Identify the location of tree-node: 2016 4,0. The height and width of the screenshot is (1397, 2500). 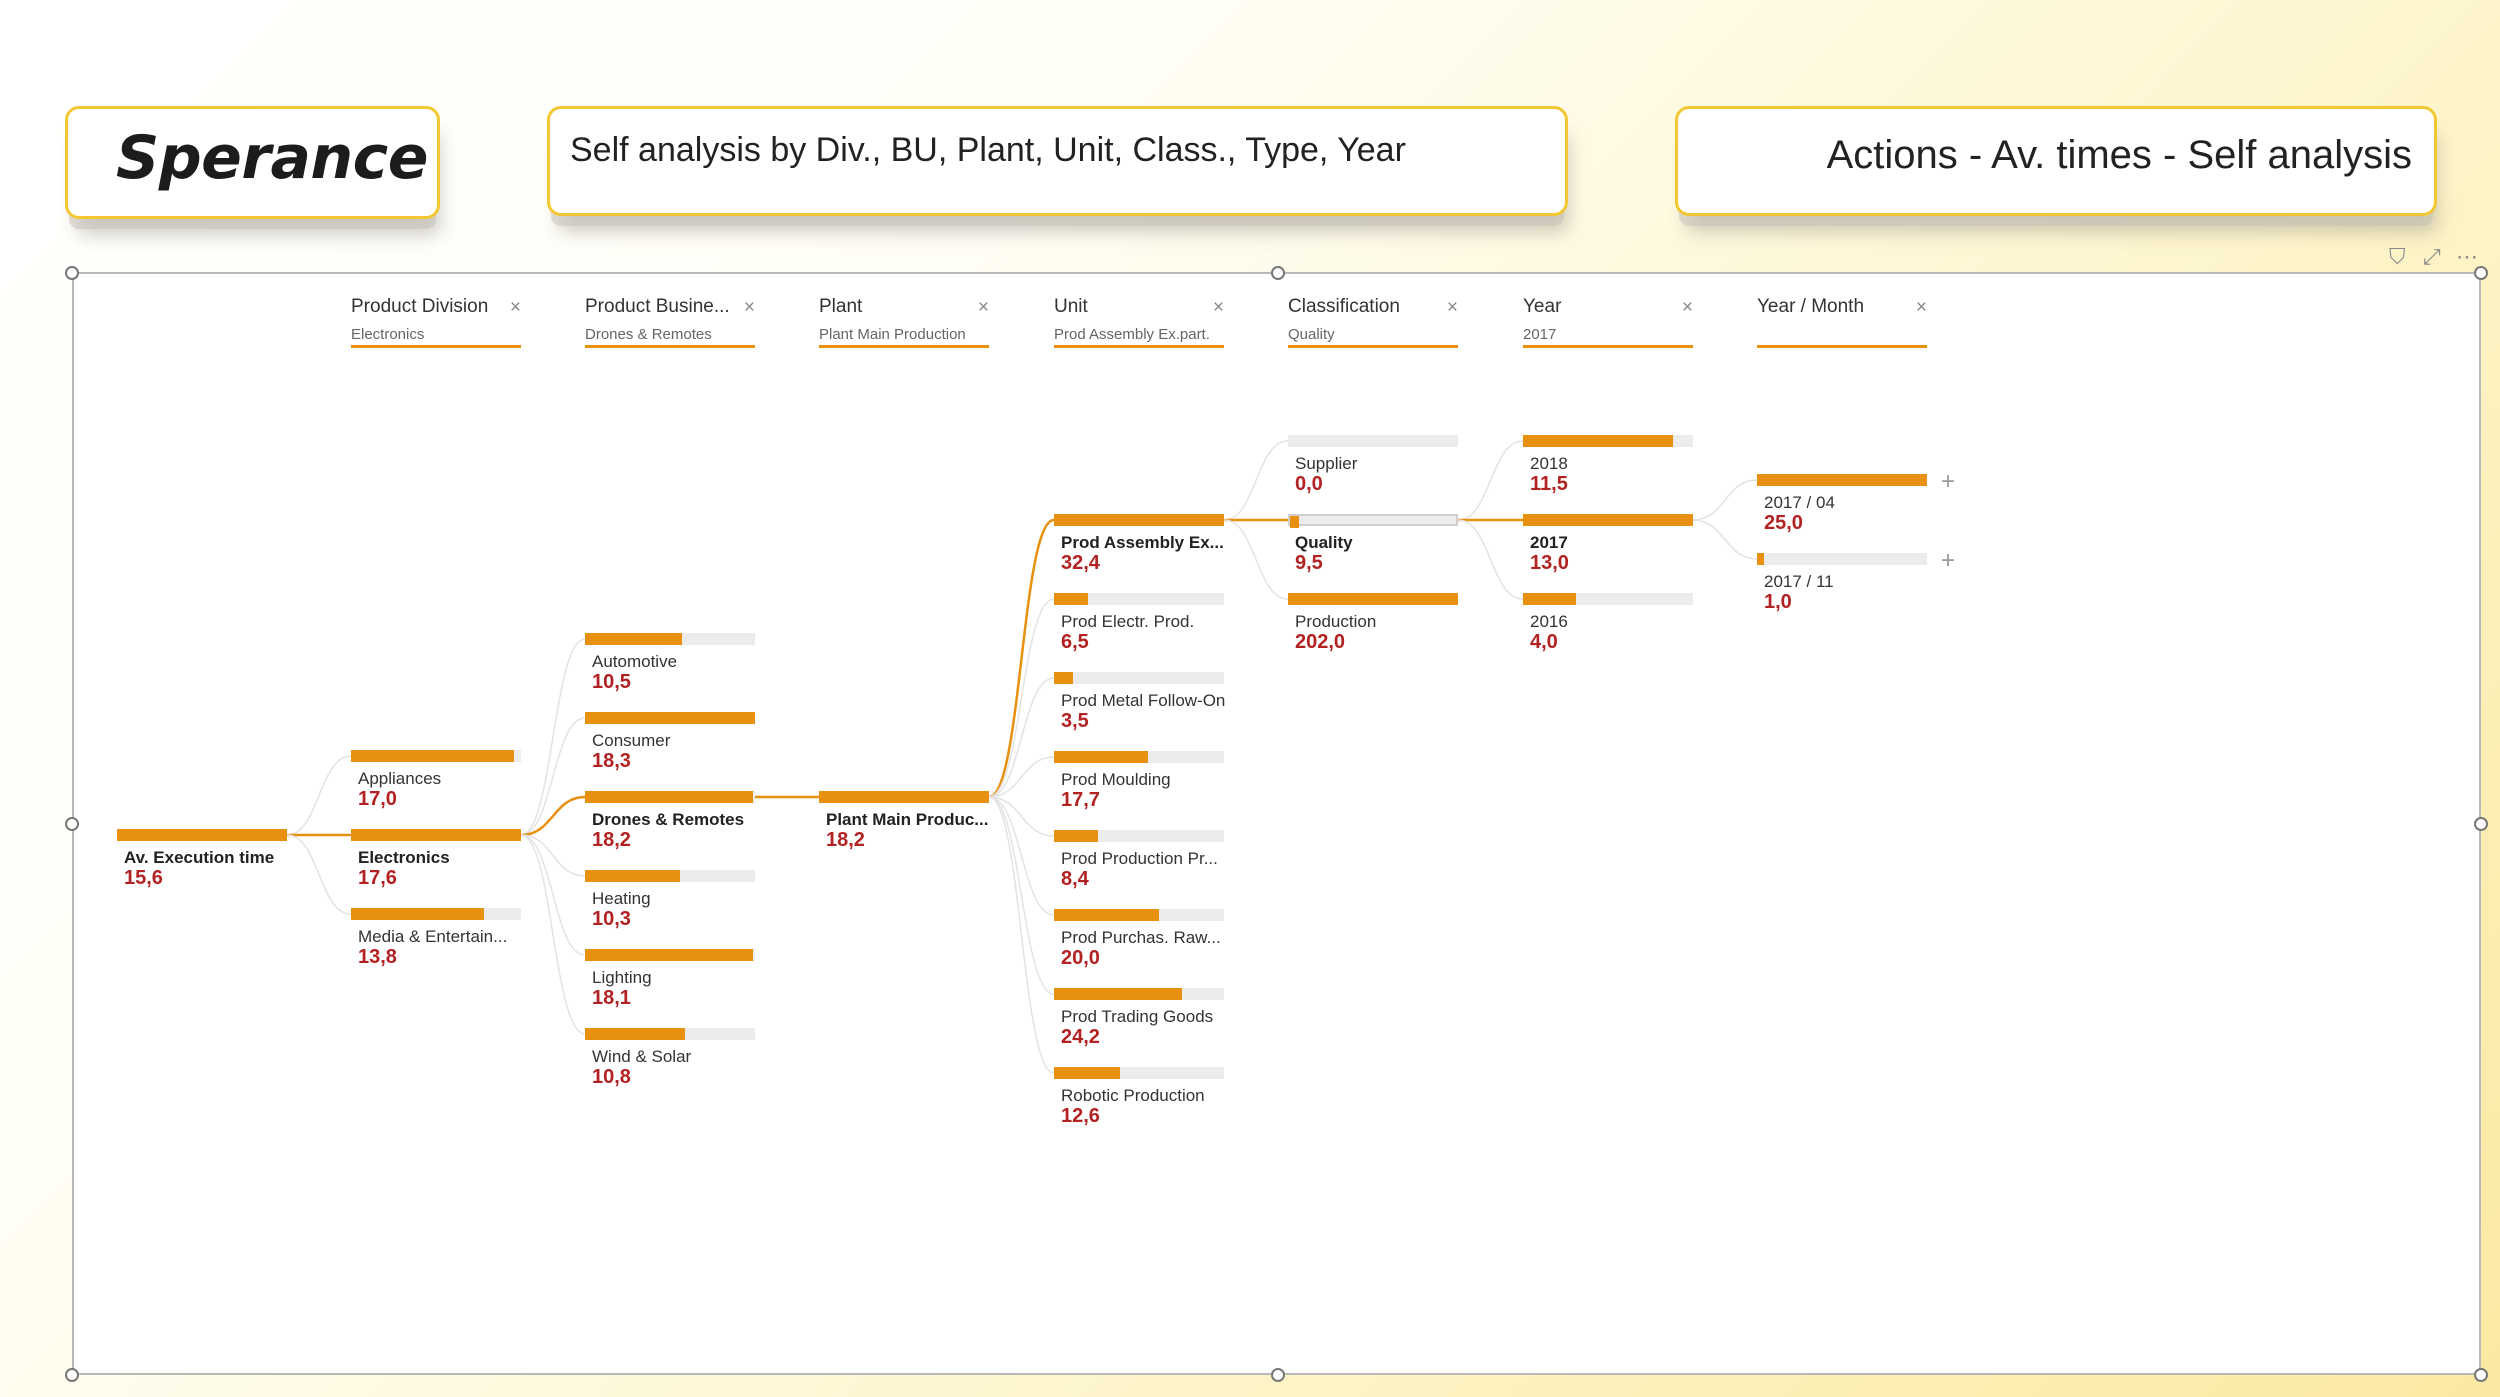
(1608, 623).